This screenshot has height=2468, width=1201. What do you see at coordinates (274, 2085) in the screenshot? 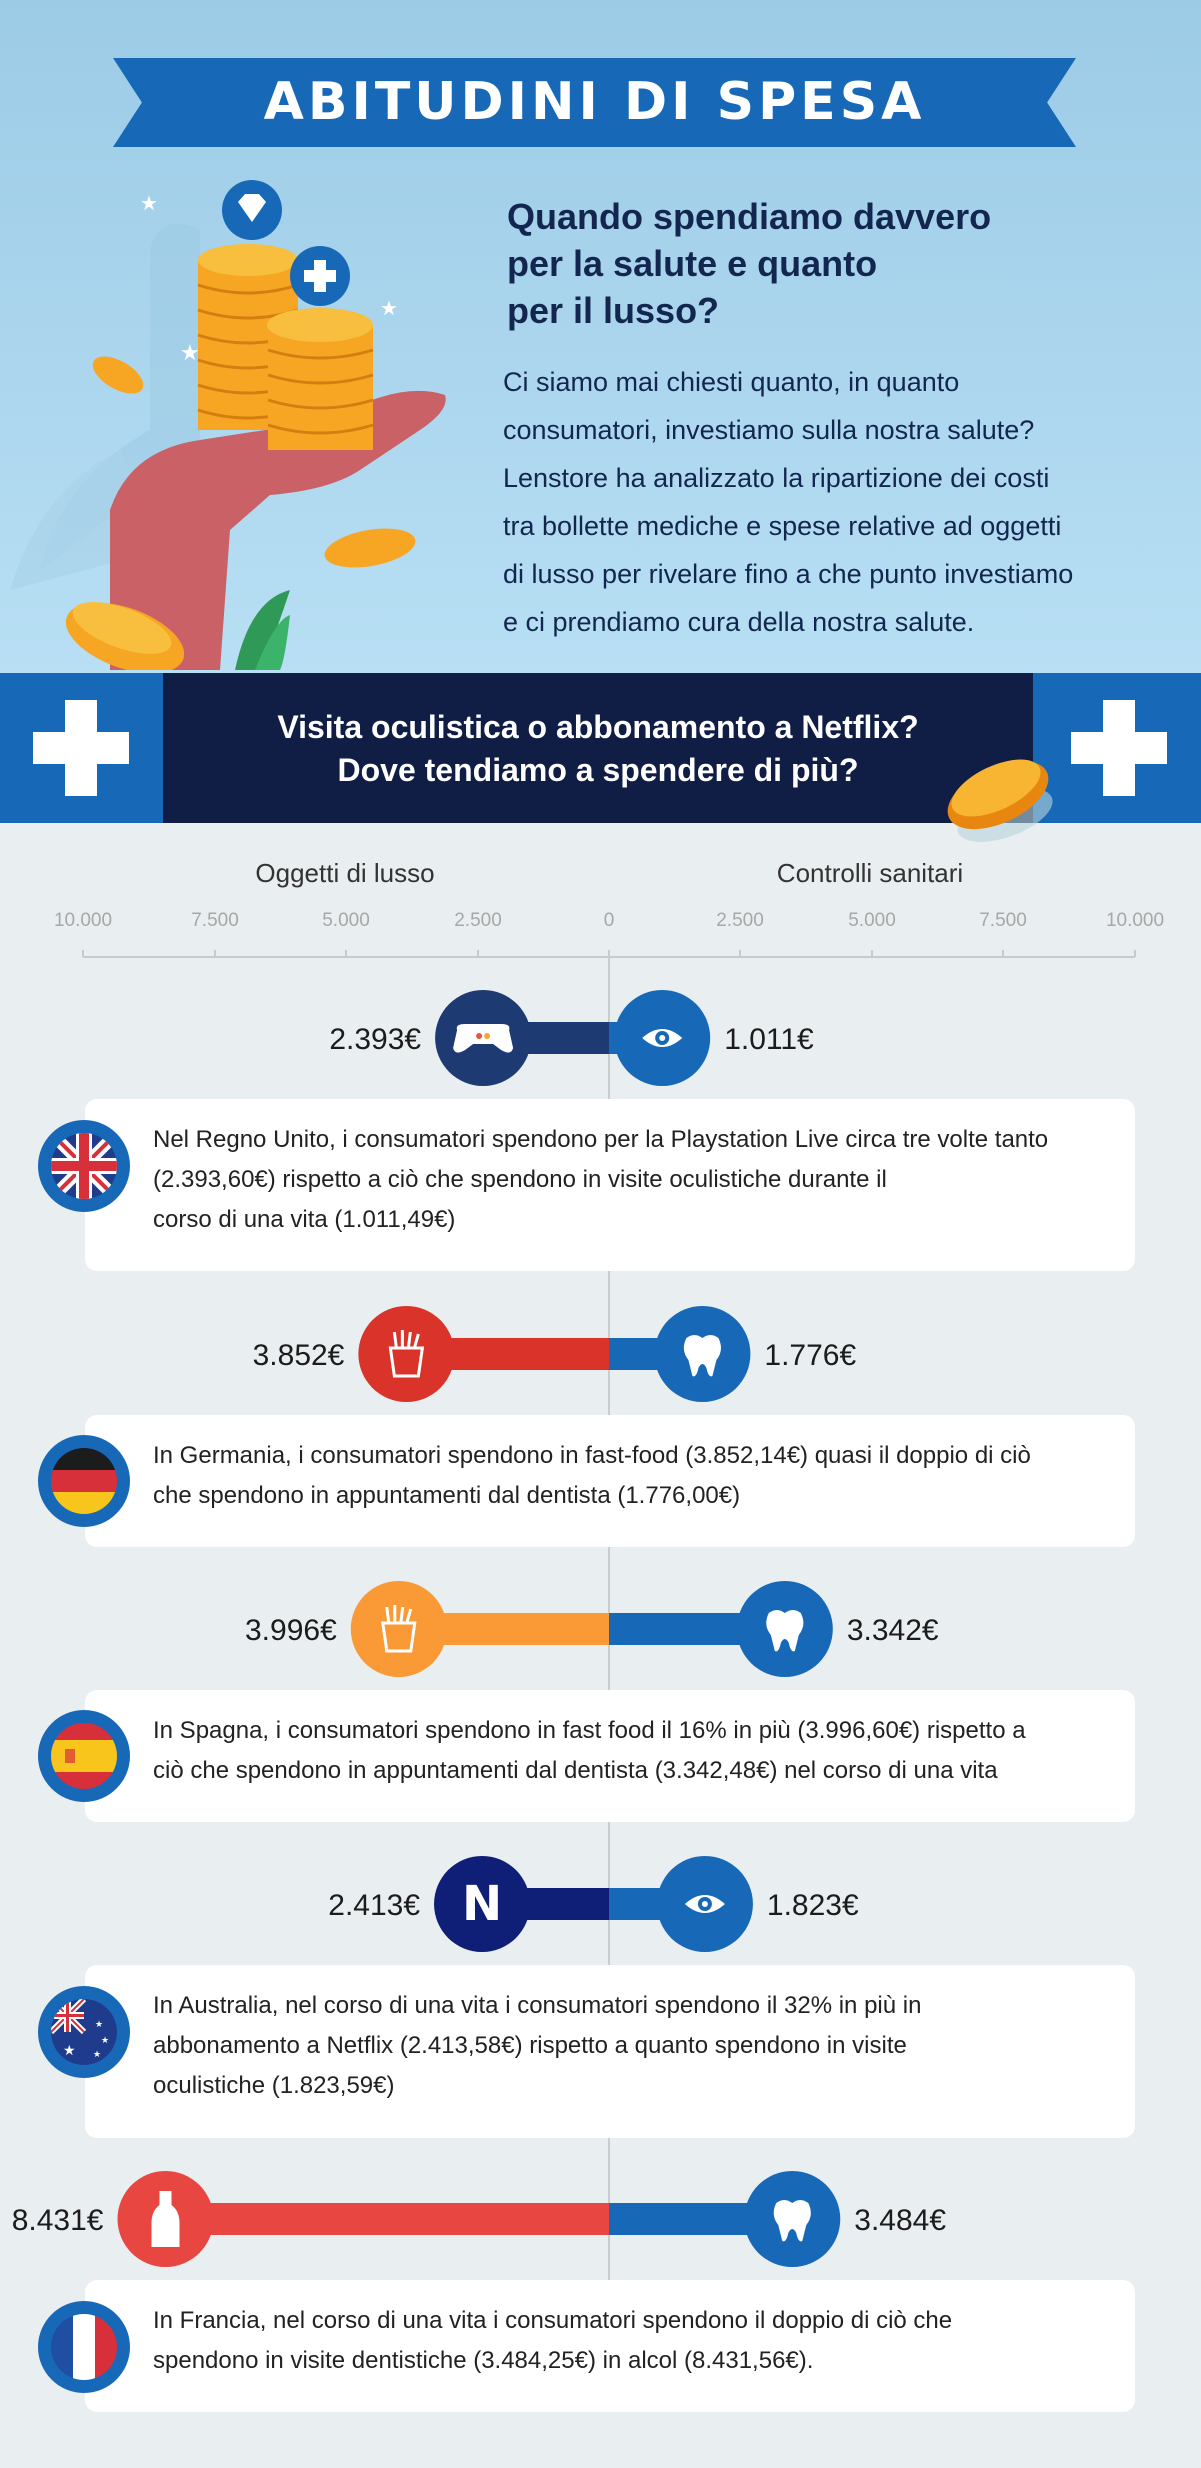
I see `card-text-line: oculistiche (1.823,59€)` at bounding box center [274, 2085].